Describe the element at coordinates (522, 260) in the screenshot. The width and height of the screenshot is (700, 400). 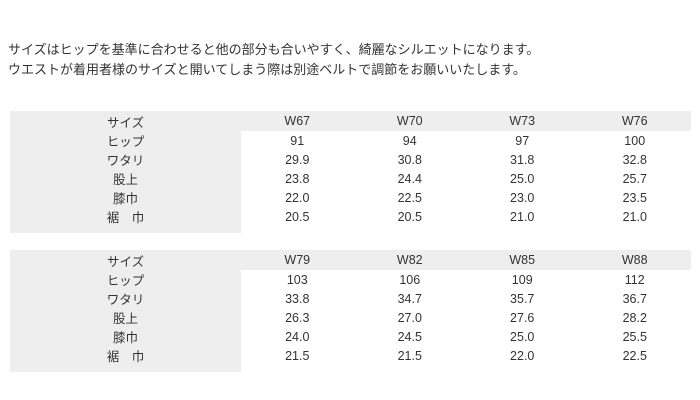
I see `size-column-header: W85` at that location.